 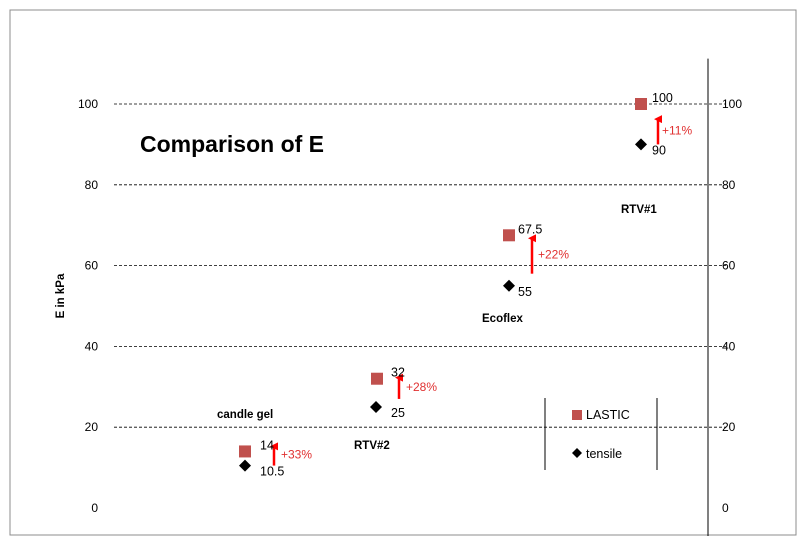 What do you see at coordinates (525, 292) in the screenshot?
I see `tensile-label-2: 55` at bounding box center [525, 292].